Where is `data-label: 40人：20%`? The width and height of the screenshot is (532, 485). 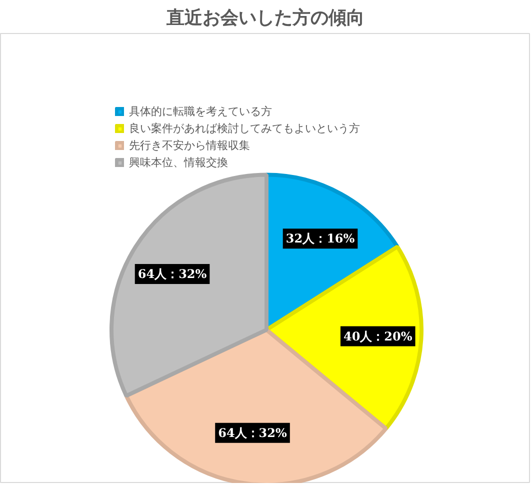
data-label: 40人：20% is located at coordinates (378, 336).